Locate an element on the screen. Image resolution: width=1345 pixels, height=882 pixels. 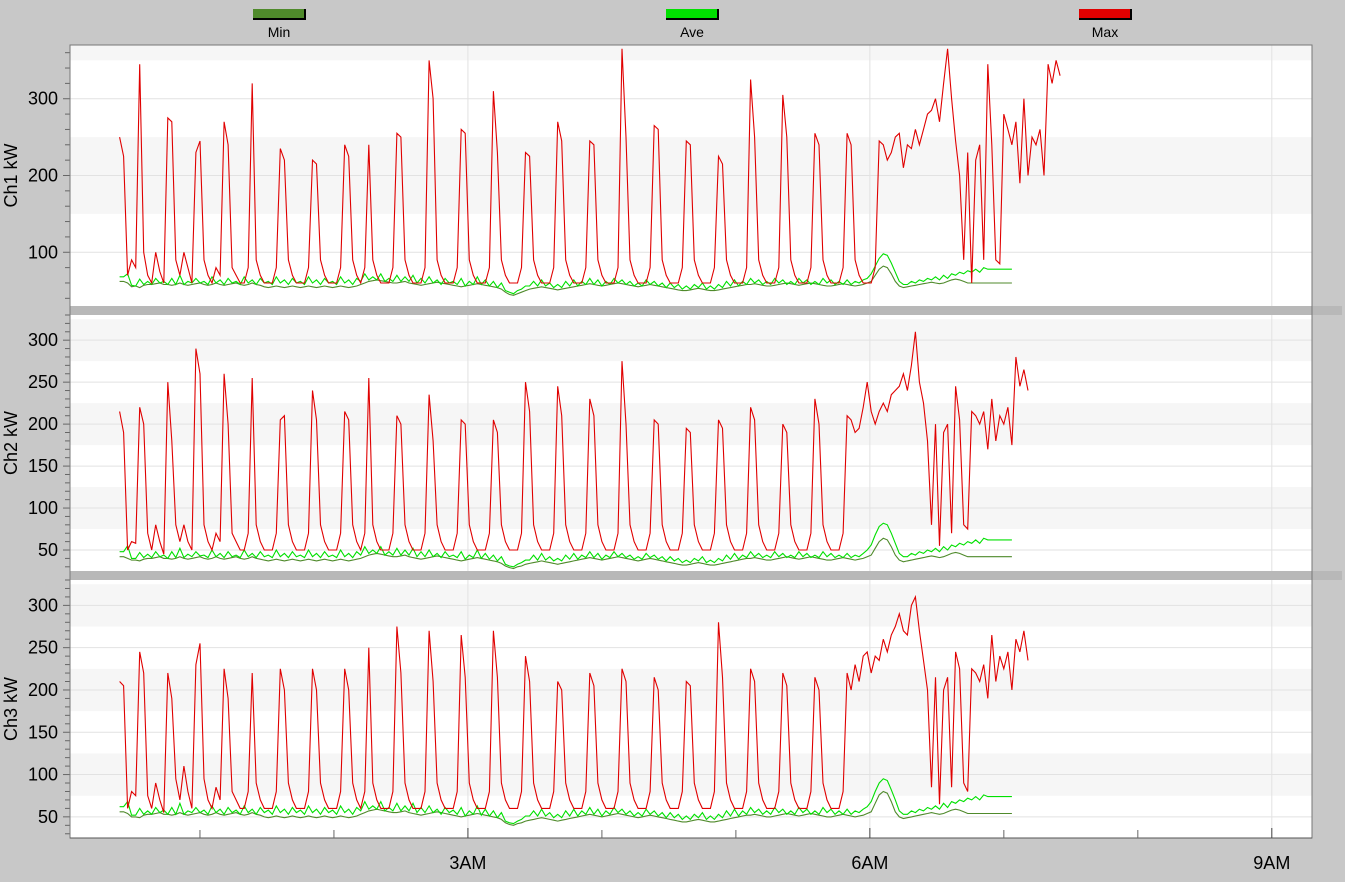
legend-label: Max is located at coordinates (1105, 32).